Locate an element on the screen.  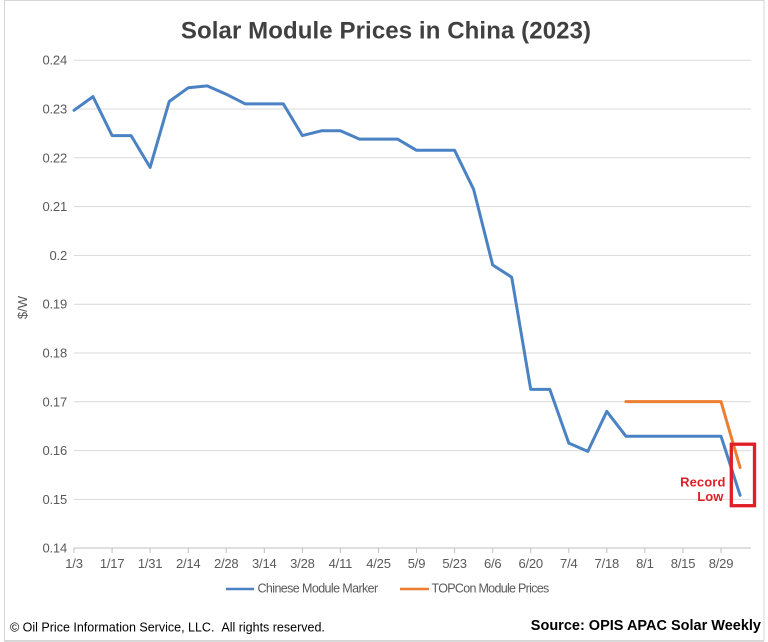
svg-text: 0.2 is located at coordinates (58, 255).